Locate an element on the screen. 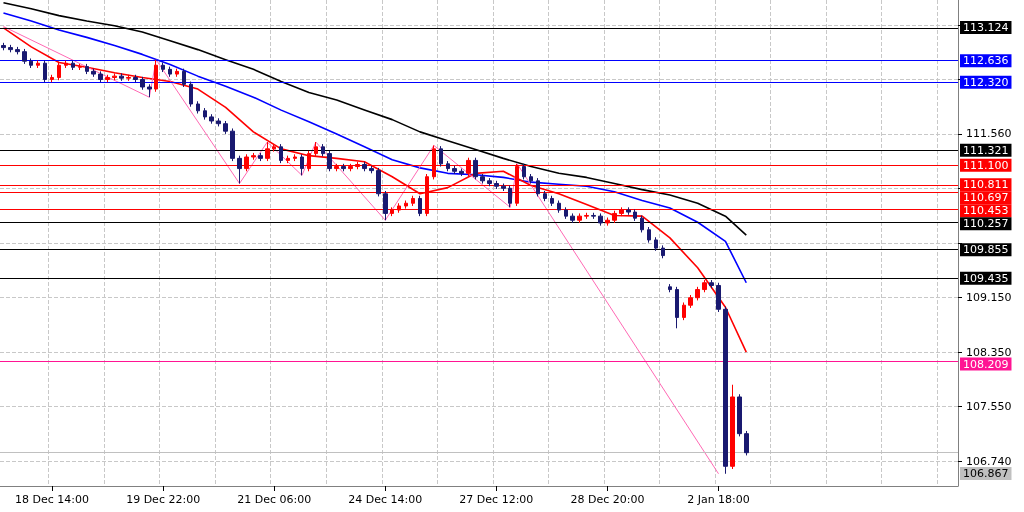 Image resolution: width=1024 pixels, height=512 pixels. ref-line-label: 112.320 is located at coordinates (986, 82).